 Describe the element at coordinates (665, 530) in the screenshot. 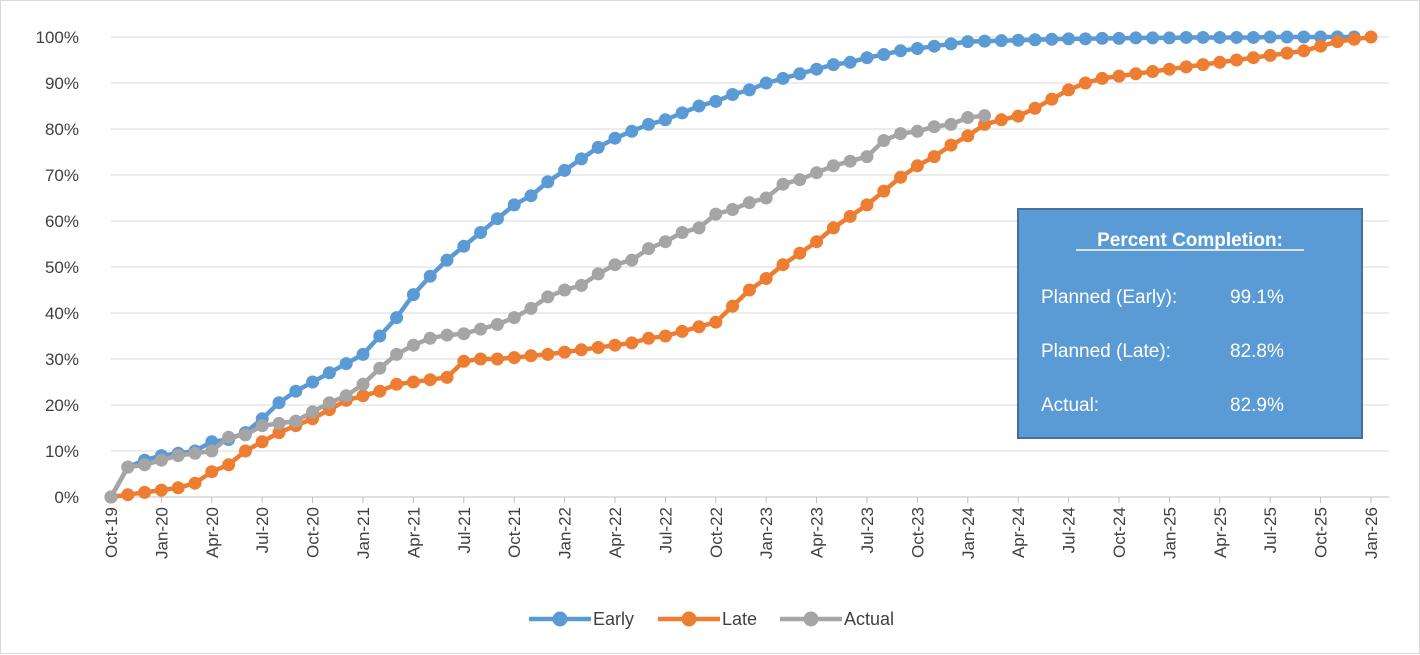

I see `x-tick-label: Jul-22` at that location.